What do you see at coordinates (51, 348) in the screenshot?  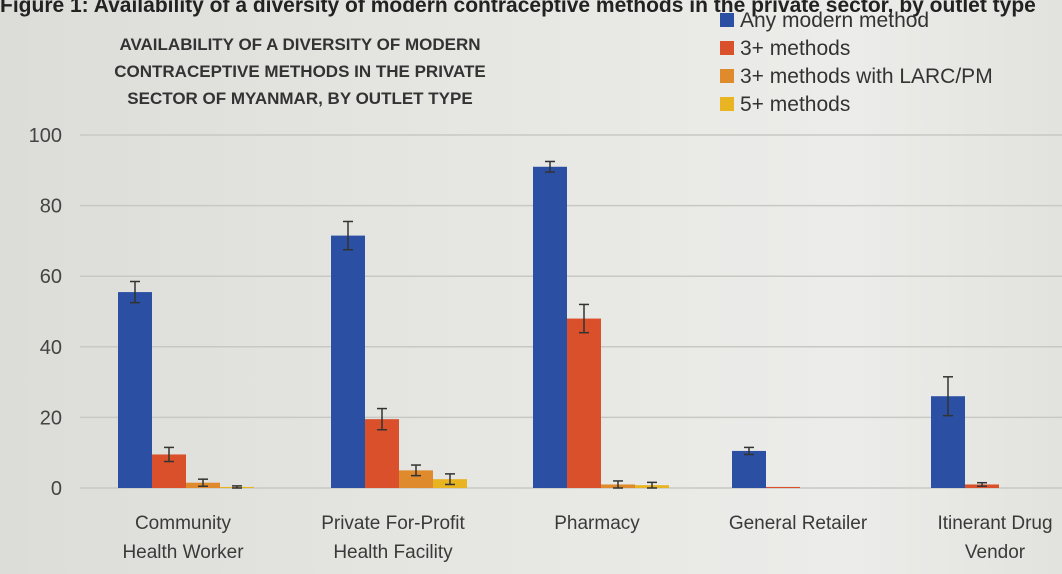 I see `y-tick-label: 40` at bounding box center [51, 348].